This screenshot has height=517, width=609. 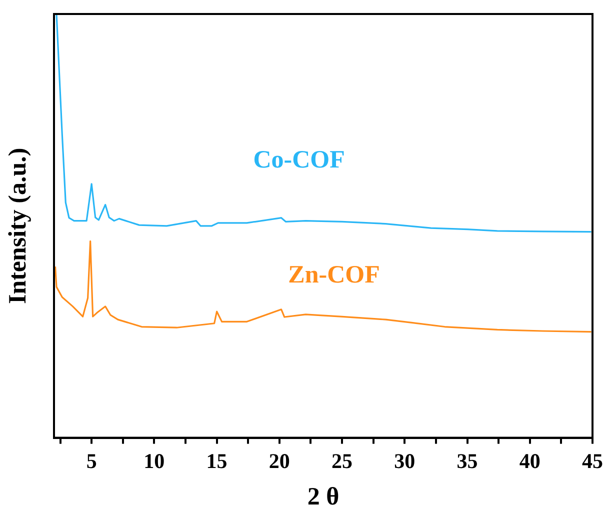 I want to click on x-tick-label: 40, so click(x=529, y=460).